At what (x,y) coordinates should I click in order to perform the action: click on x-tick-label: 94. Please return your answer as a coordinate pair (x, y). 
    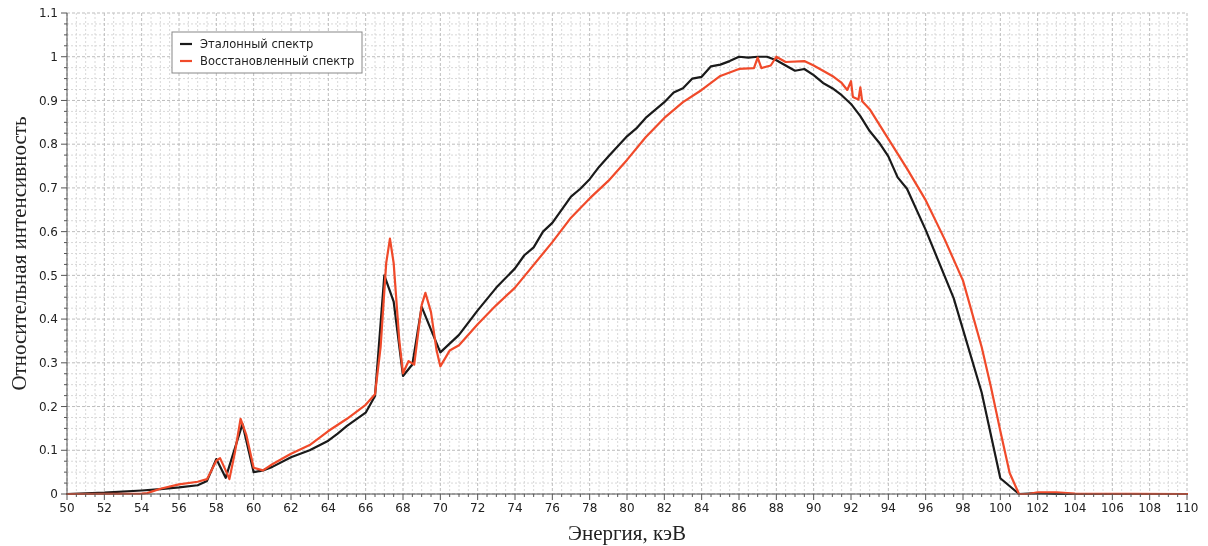
    Looking at the image, I should click on (888, 508).